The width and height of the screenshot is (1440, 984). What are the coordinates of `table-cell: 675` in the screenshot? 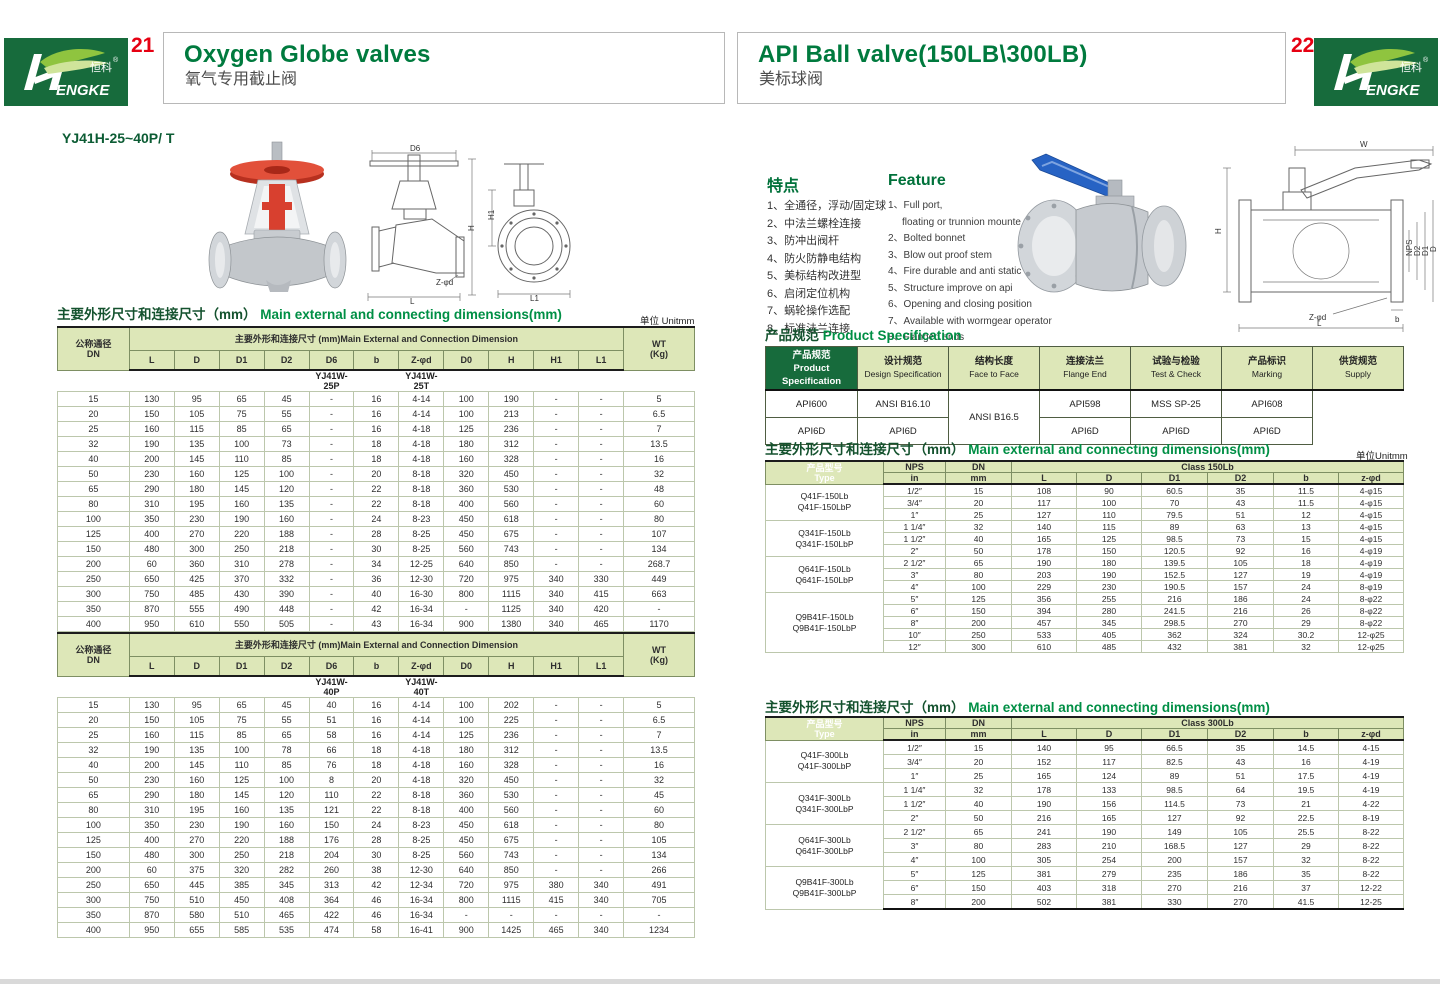 It's located at (511, 840).